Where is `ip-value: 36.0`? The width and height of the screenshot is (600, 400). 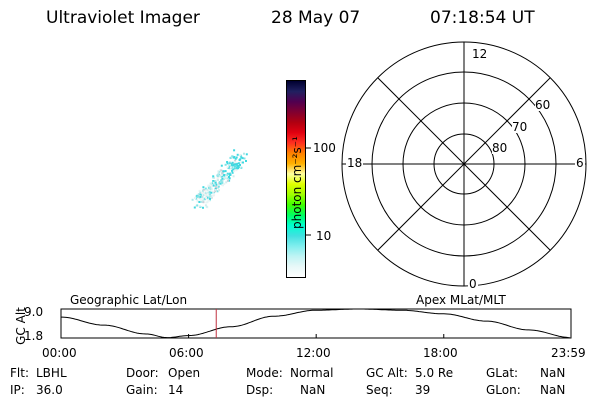
ip-value: 36.0 is located at coordinates (49, 390).